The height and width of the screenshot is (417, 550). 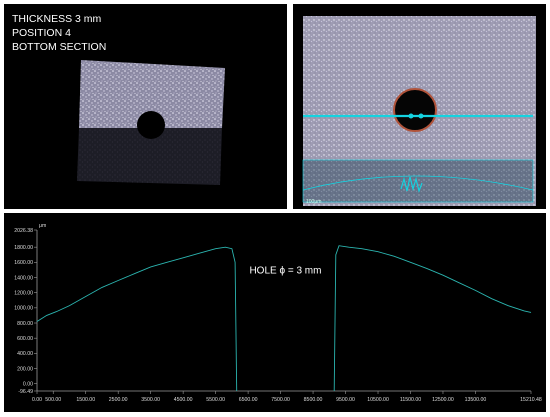 I want to click on x-tick-label: 11500.00, so click(x=410, y=400).